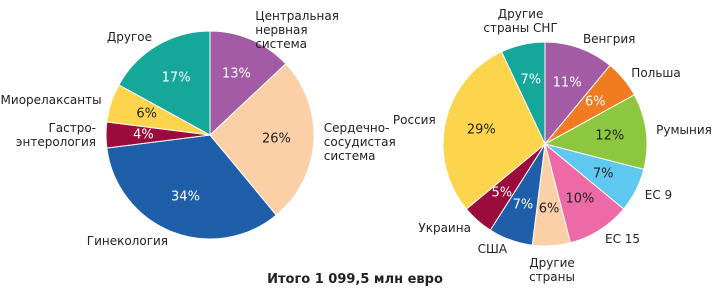 This screenshot has width=720, height=301. I want to click on category-label: Другие страны СНГ, so click(520, 20).